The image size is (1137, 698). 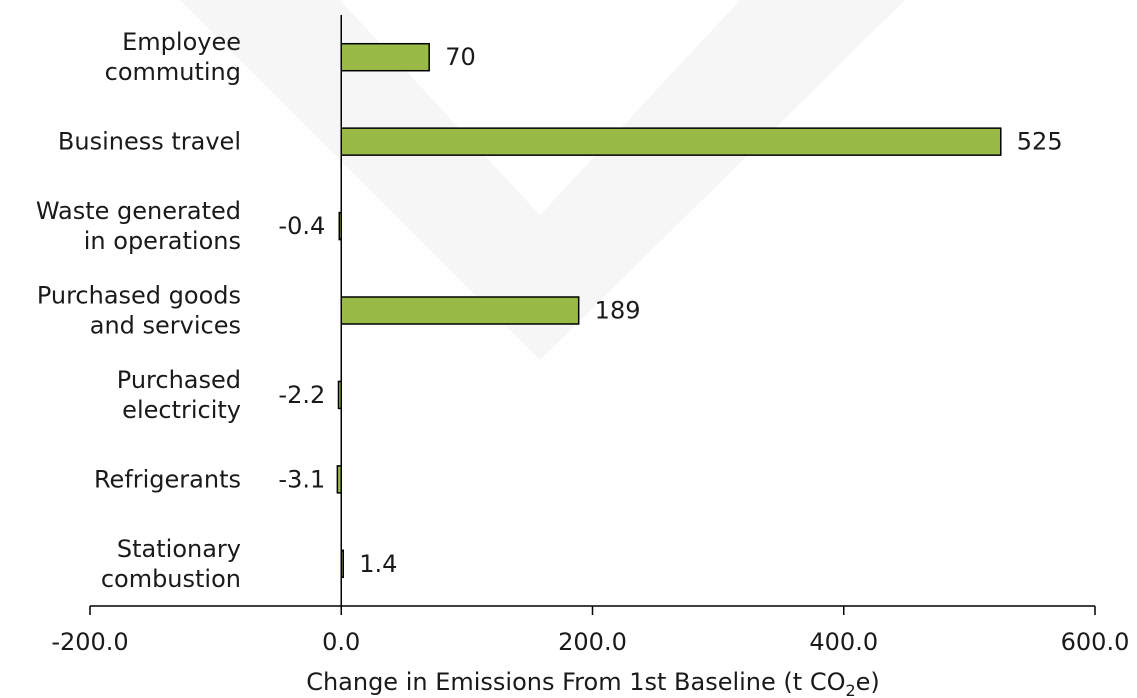 I want to click on category-label: Employee commuting, so click(x=173, y=57).